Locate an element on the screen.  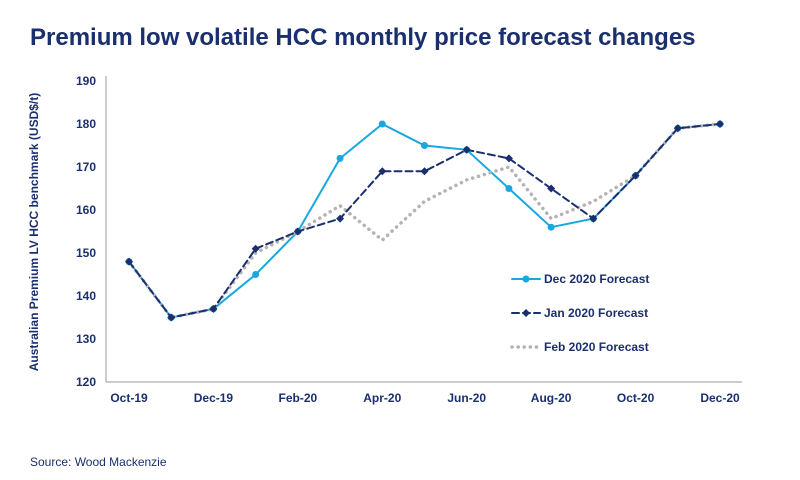
source-note: Source: Wood Mackenzie is located at coordinates (98, 462).